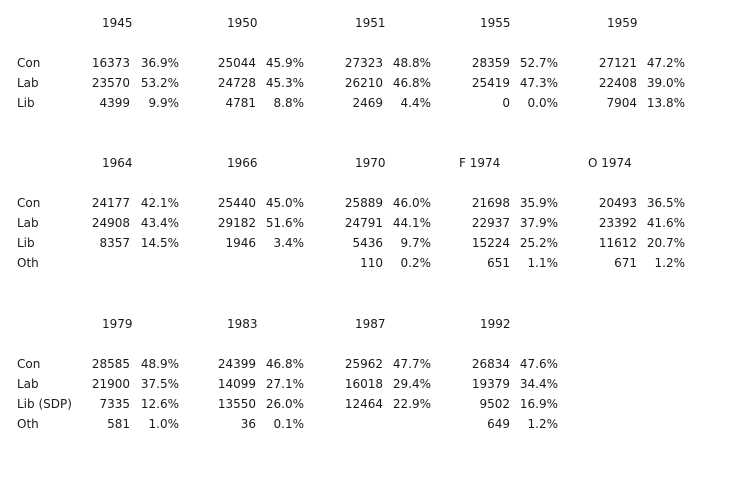 This screenshot has height=499, width=749. I want to click on vote-count: 4781, so click(240, 103).